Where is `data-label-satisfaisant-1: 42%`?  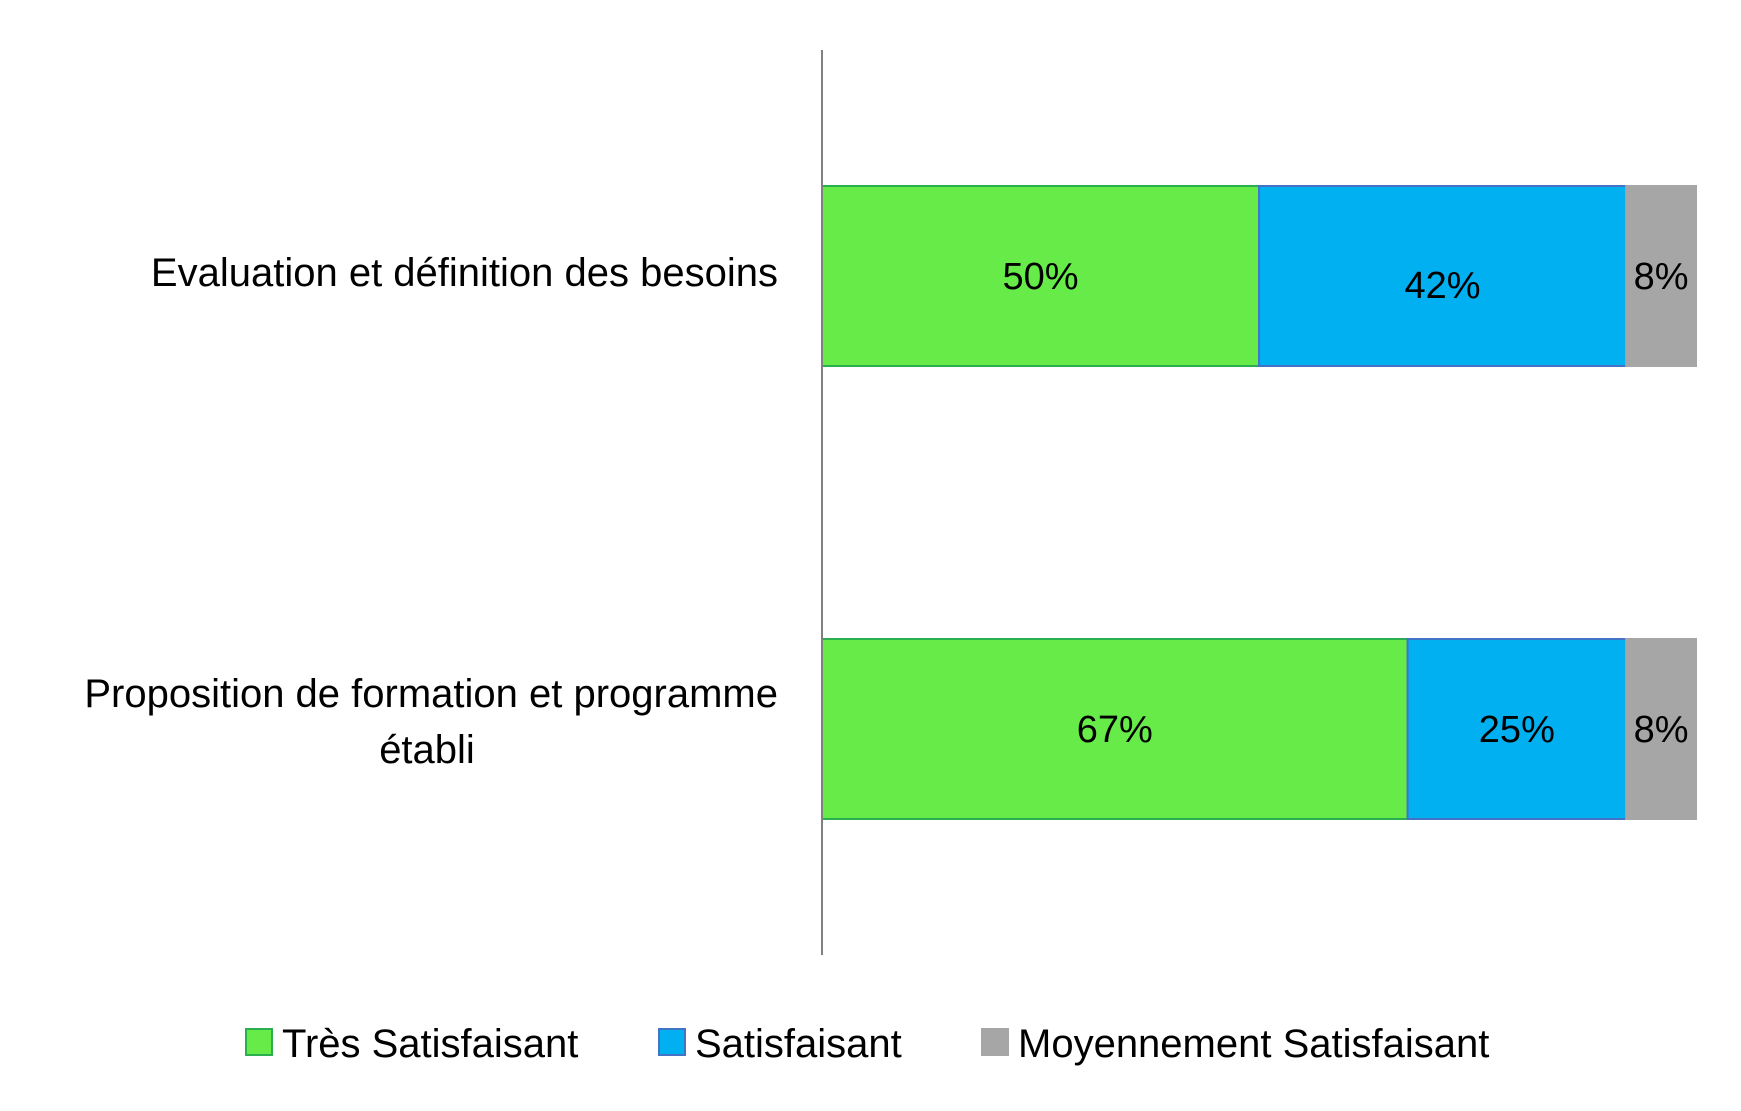 data-label-satisfaisant-1: 42% is located at coordinates (1443, 286).